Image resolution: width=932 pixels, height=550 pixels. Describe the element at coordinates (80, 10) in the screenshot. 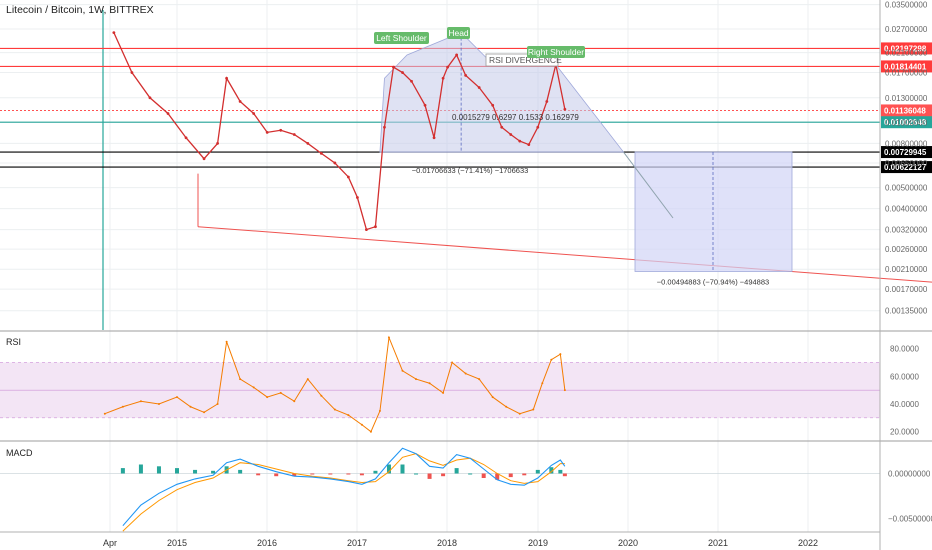

I see `chart-title: Litecoin / Bitcoin, 1W, BITTREX` at that location.